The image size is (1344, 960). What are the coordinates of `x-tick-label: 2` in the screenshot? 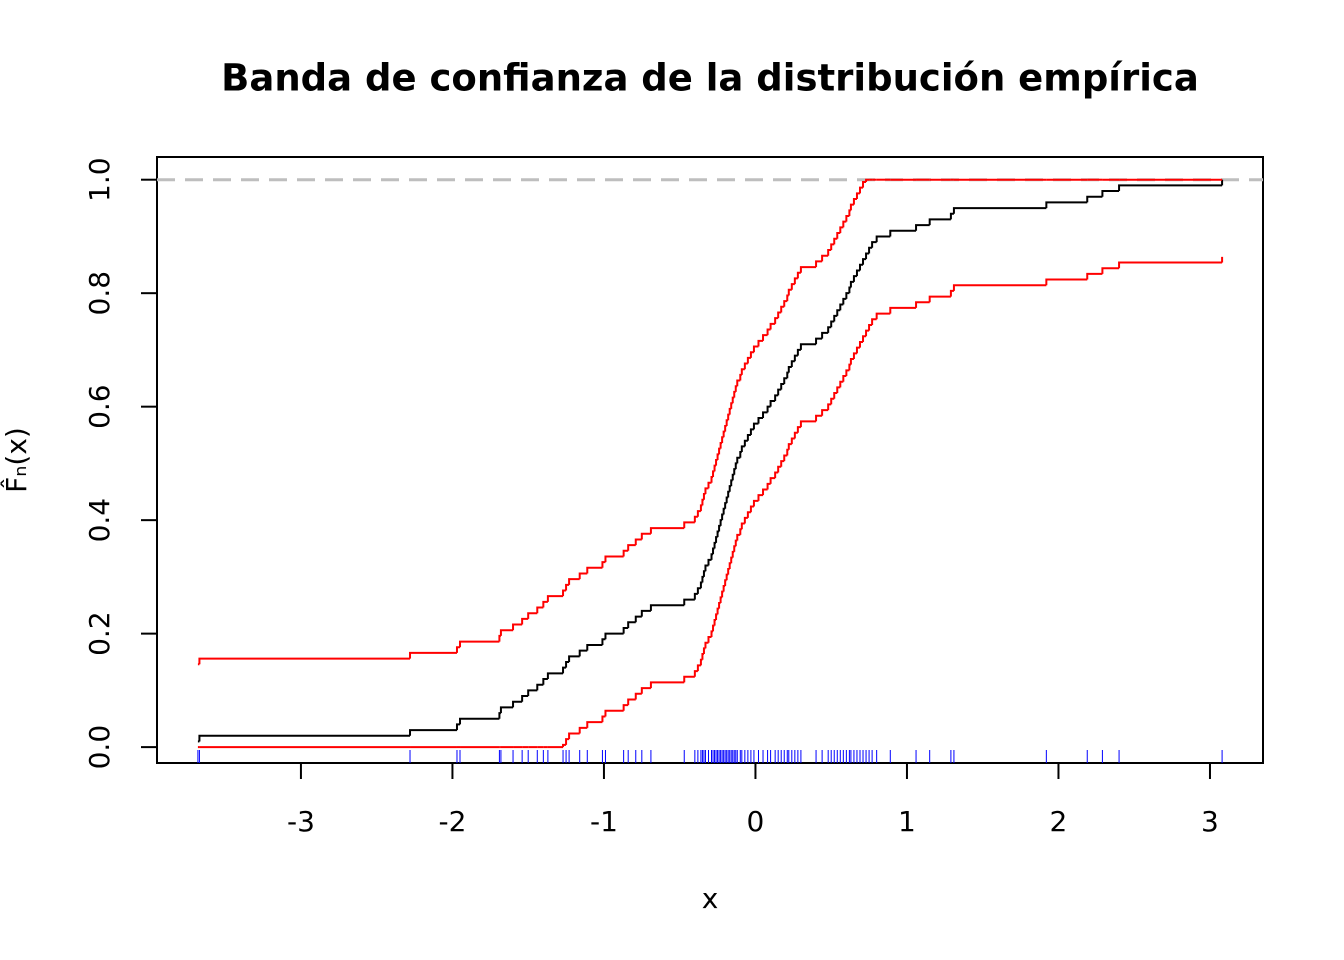 It's located at (1059, 821).